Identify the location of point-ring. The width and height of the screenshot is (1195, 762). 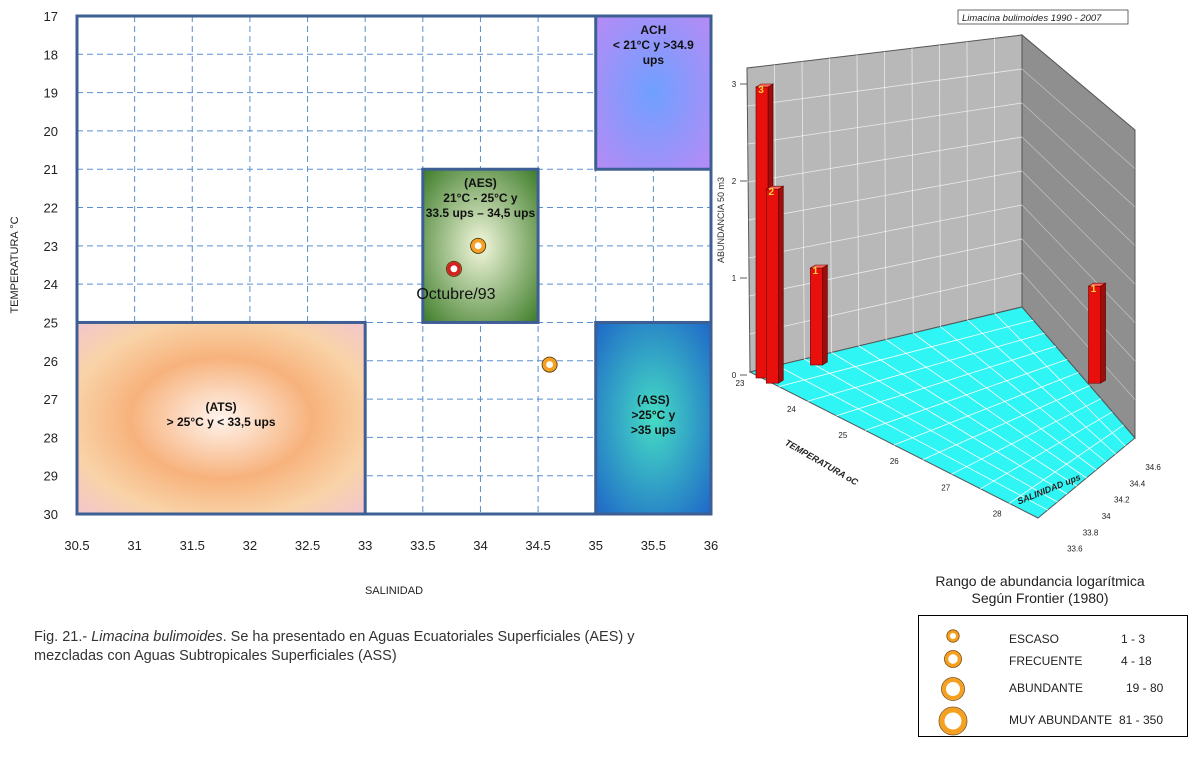
(549, 364).